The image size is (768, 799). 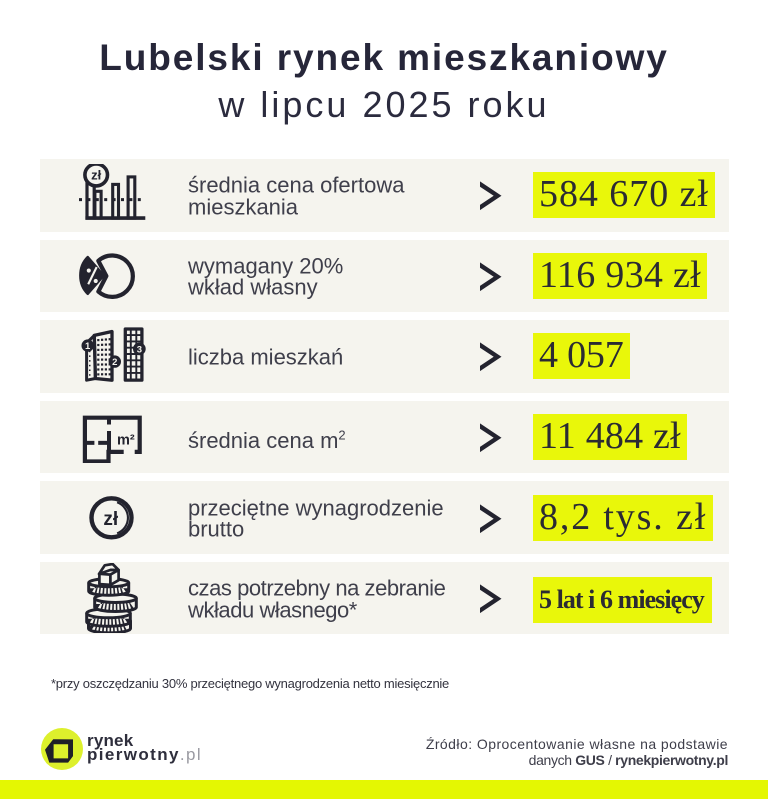 I want to click on svg-text: 3, so click(x=138, y=350).